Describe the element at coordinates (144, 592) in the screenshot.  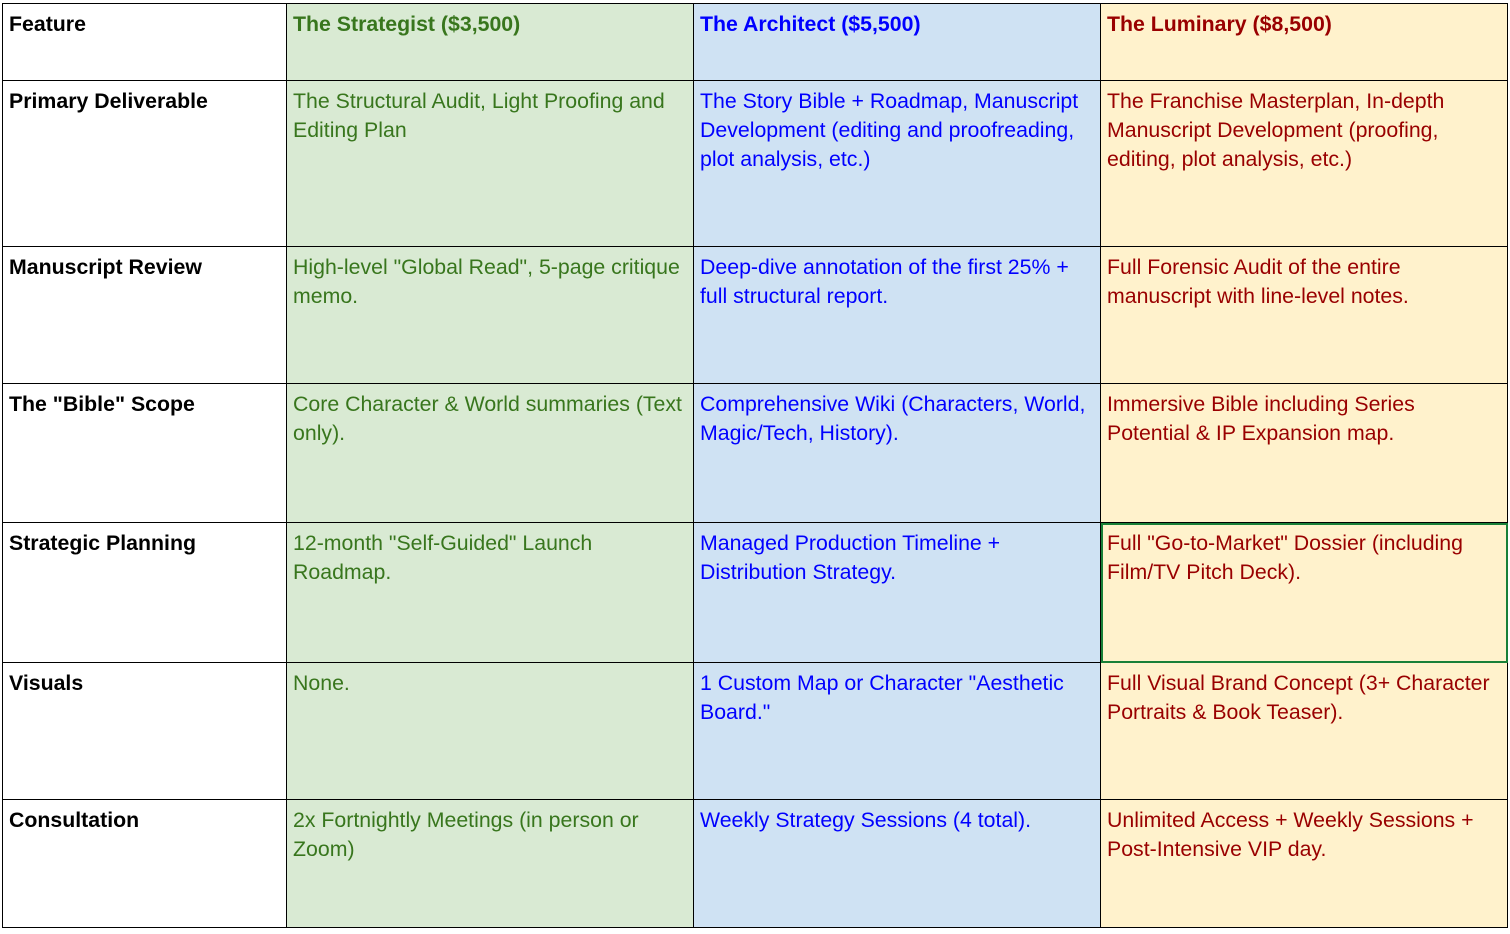
I see `feature-cell: Strategic Planning` at that location.